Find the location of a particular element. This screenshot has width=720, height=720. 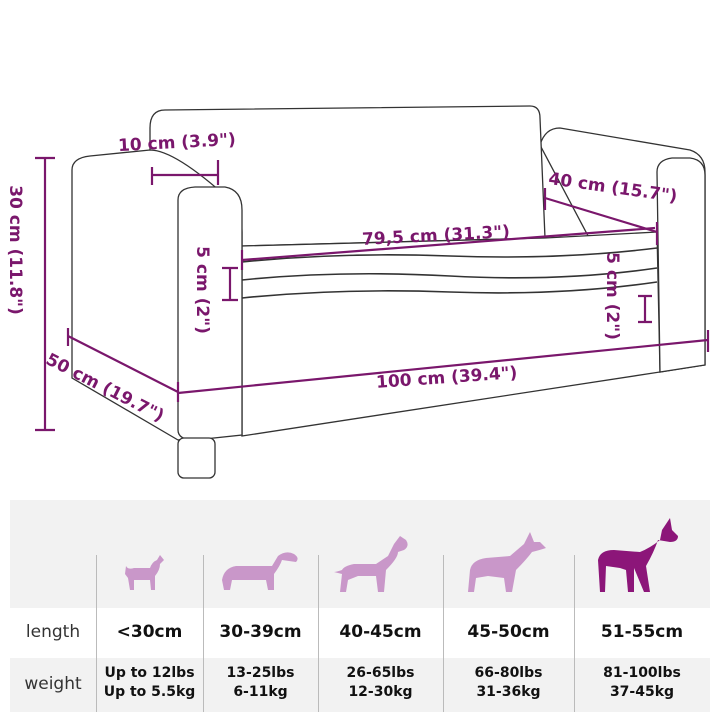

weight-lbs: 81-100lbs is located at coordinates (642, 673).